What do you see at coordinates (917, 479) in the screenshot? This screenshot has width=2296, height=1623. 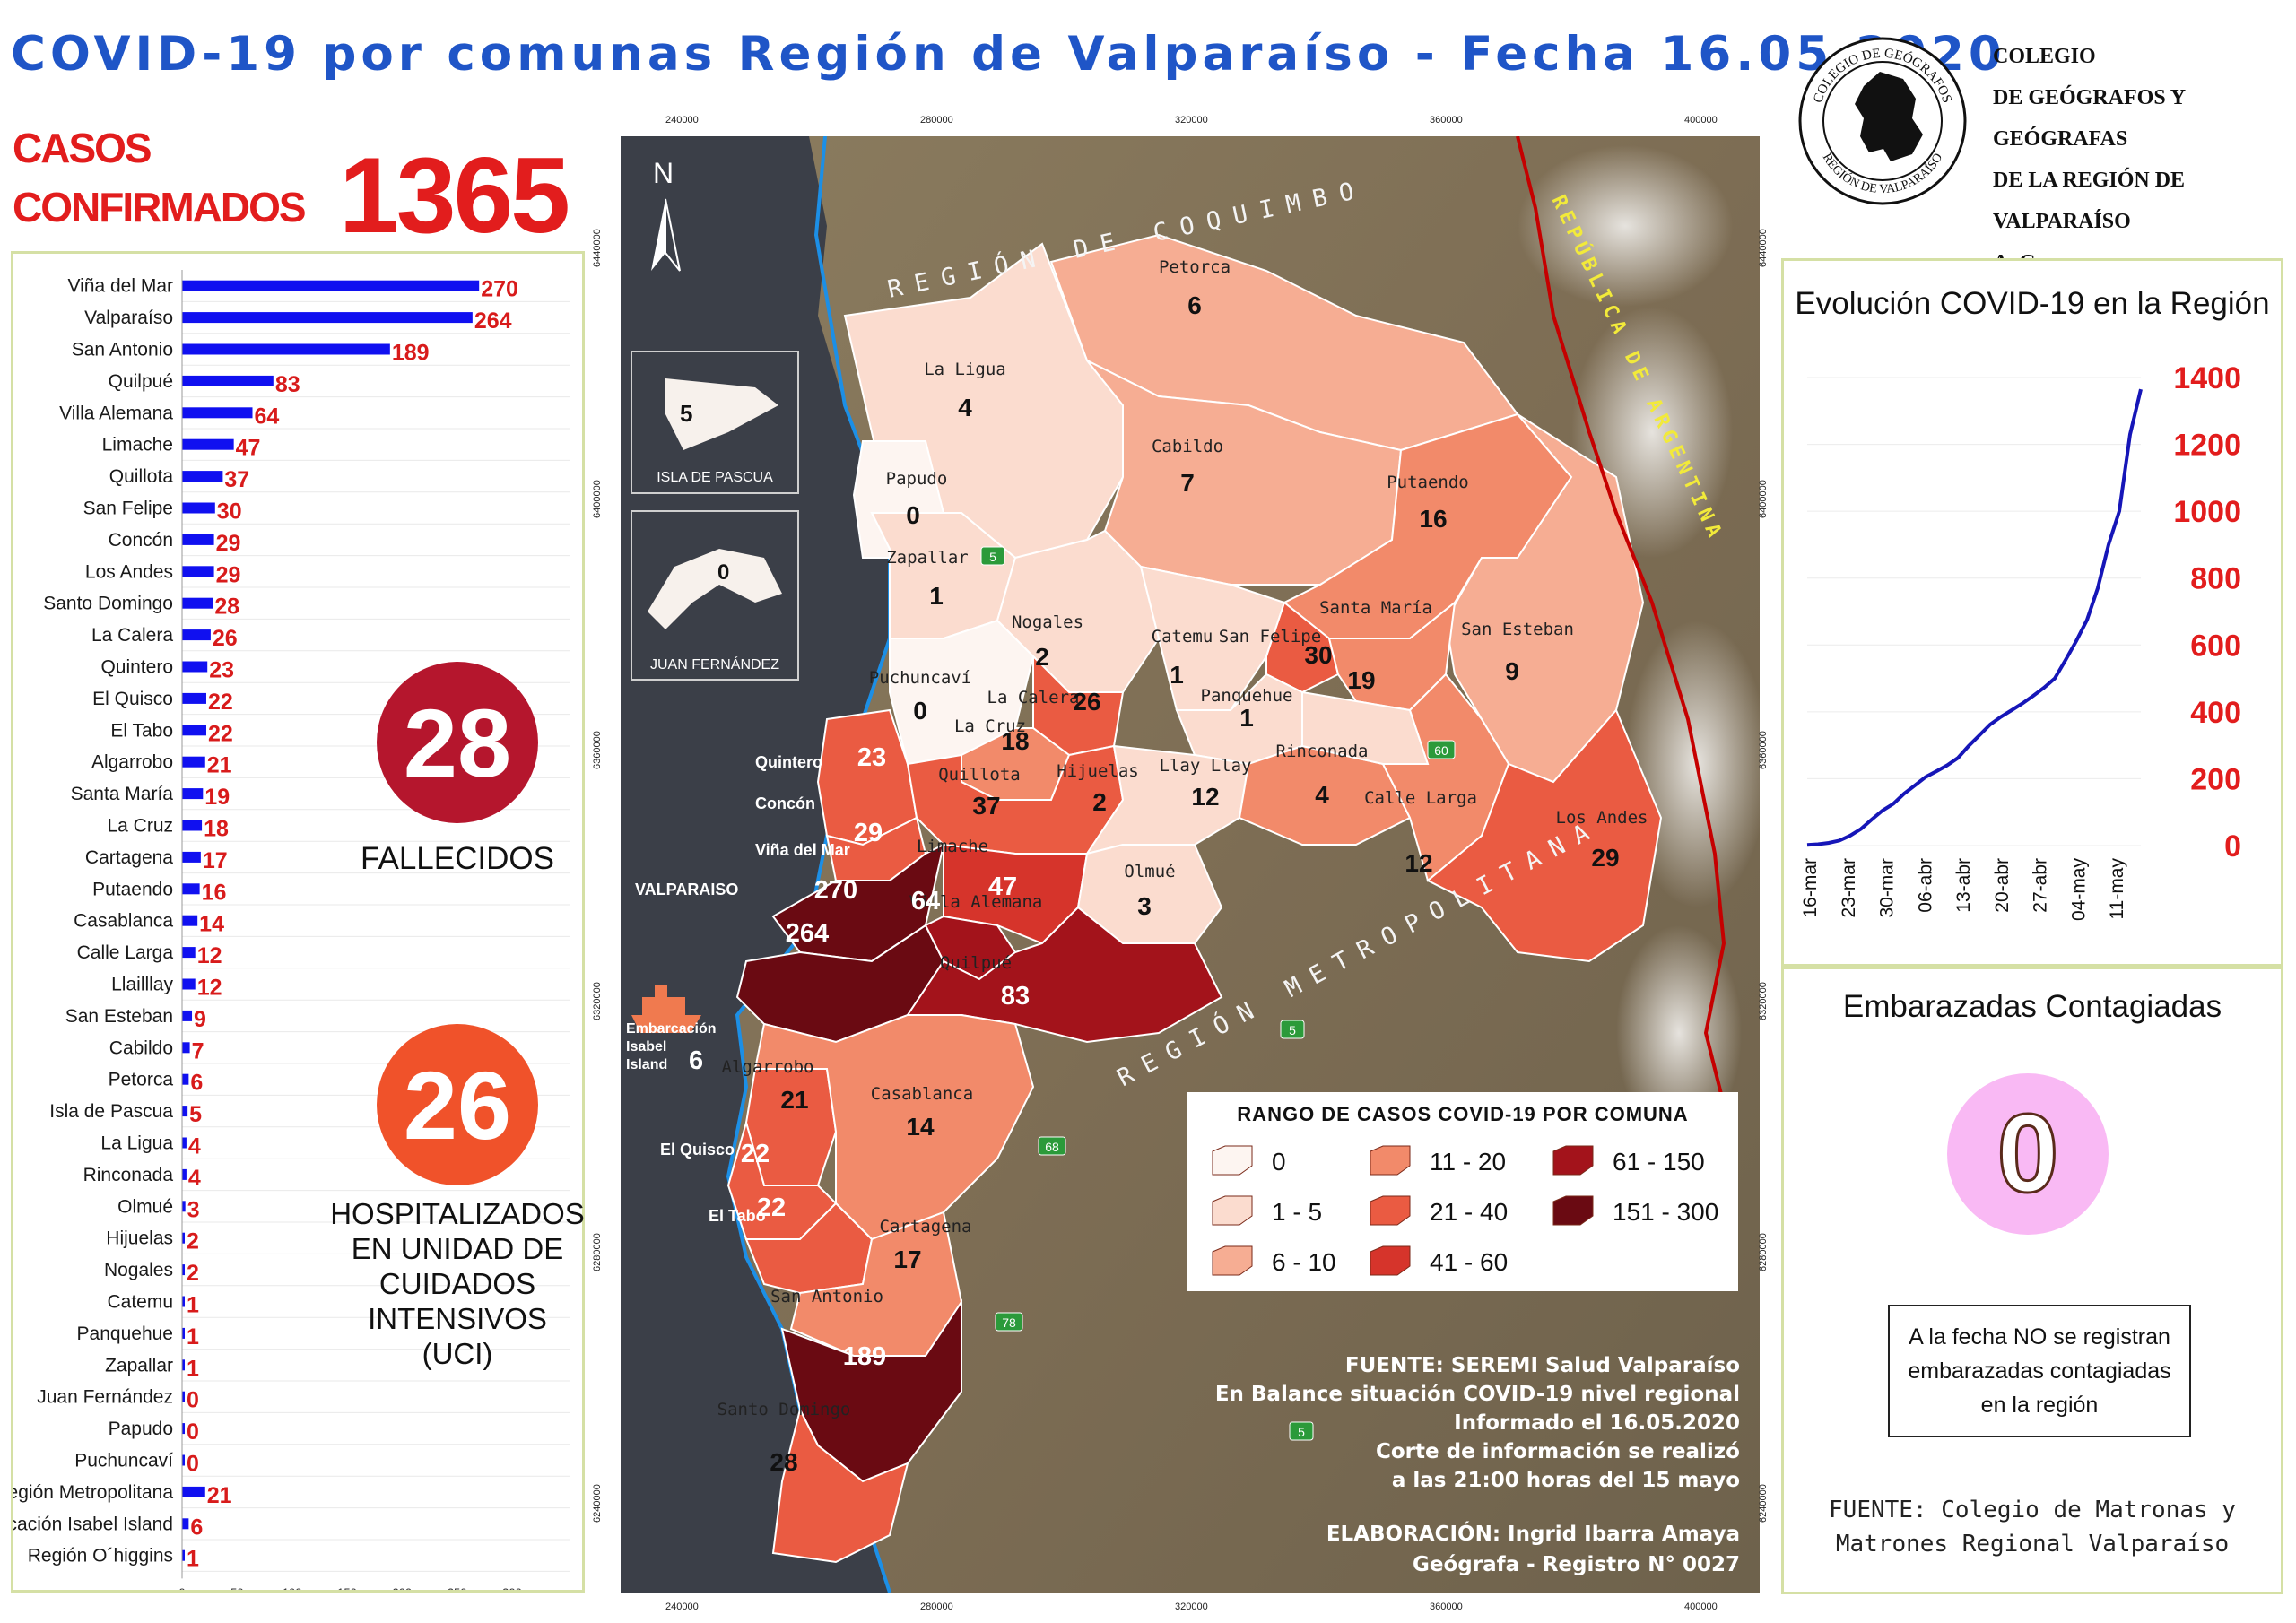 I see `comuna-name-papudo: Papudo` at bounding box center [917, 479].